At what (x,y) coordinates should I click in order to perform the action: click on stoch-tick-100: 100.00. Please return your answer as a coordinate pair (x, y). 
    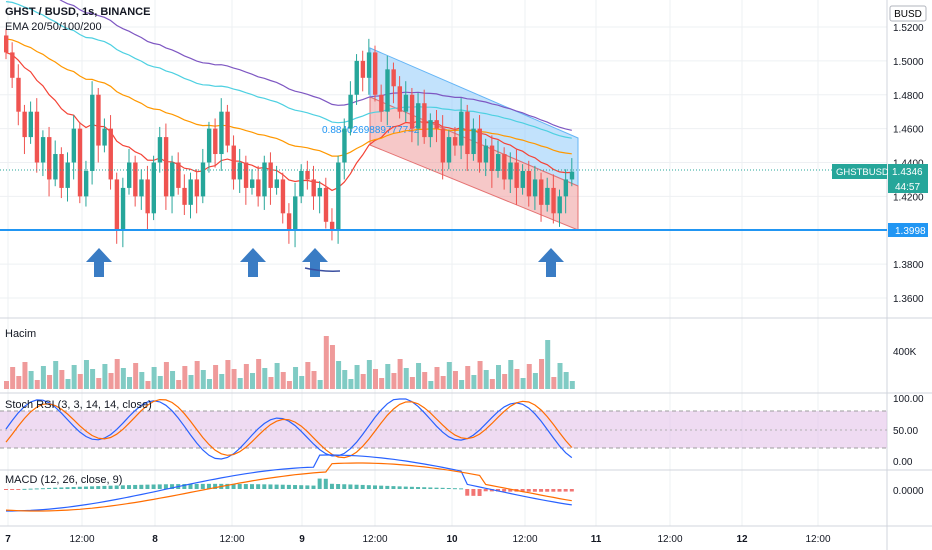
    Looking at the image, I should click on (908, 399).